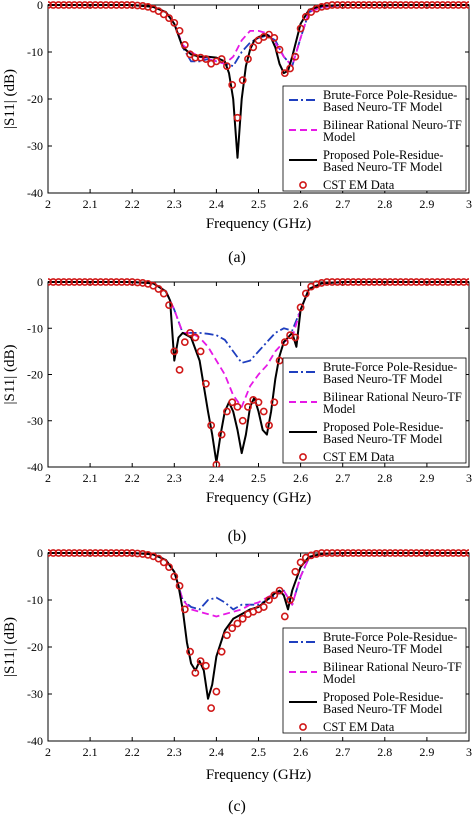 The width and height of the screenshot is (474, 821). What do you see at coordinates (90, 478) in the screenshot?
I see `x-tick-label: 2.1` at bounding box center [90, 478].